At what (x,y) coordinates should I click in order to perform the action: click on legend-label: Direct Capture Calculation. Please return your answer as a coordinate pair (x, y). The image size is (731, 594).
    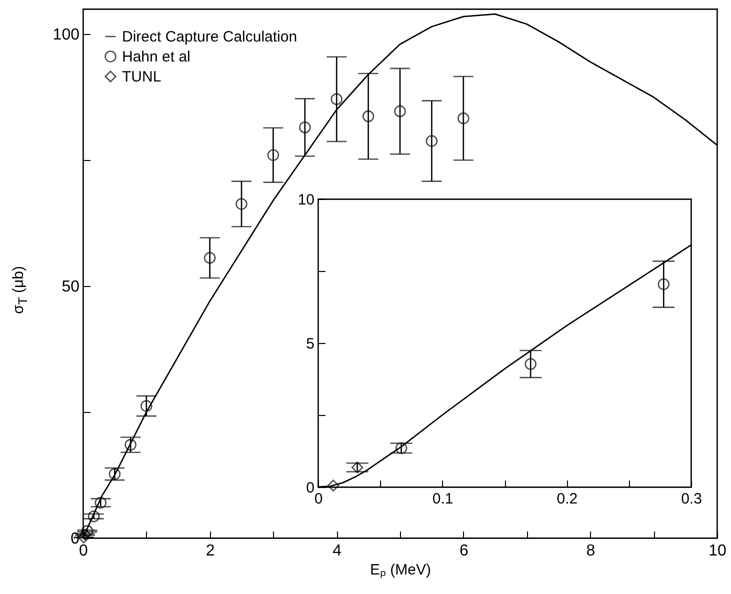
    Looking at the image, I should click on (210, 37).